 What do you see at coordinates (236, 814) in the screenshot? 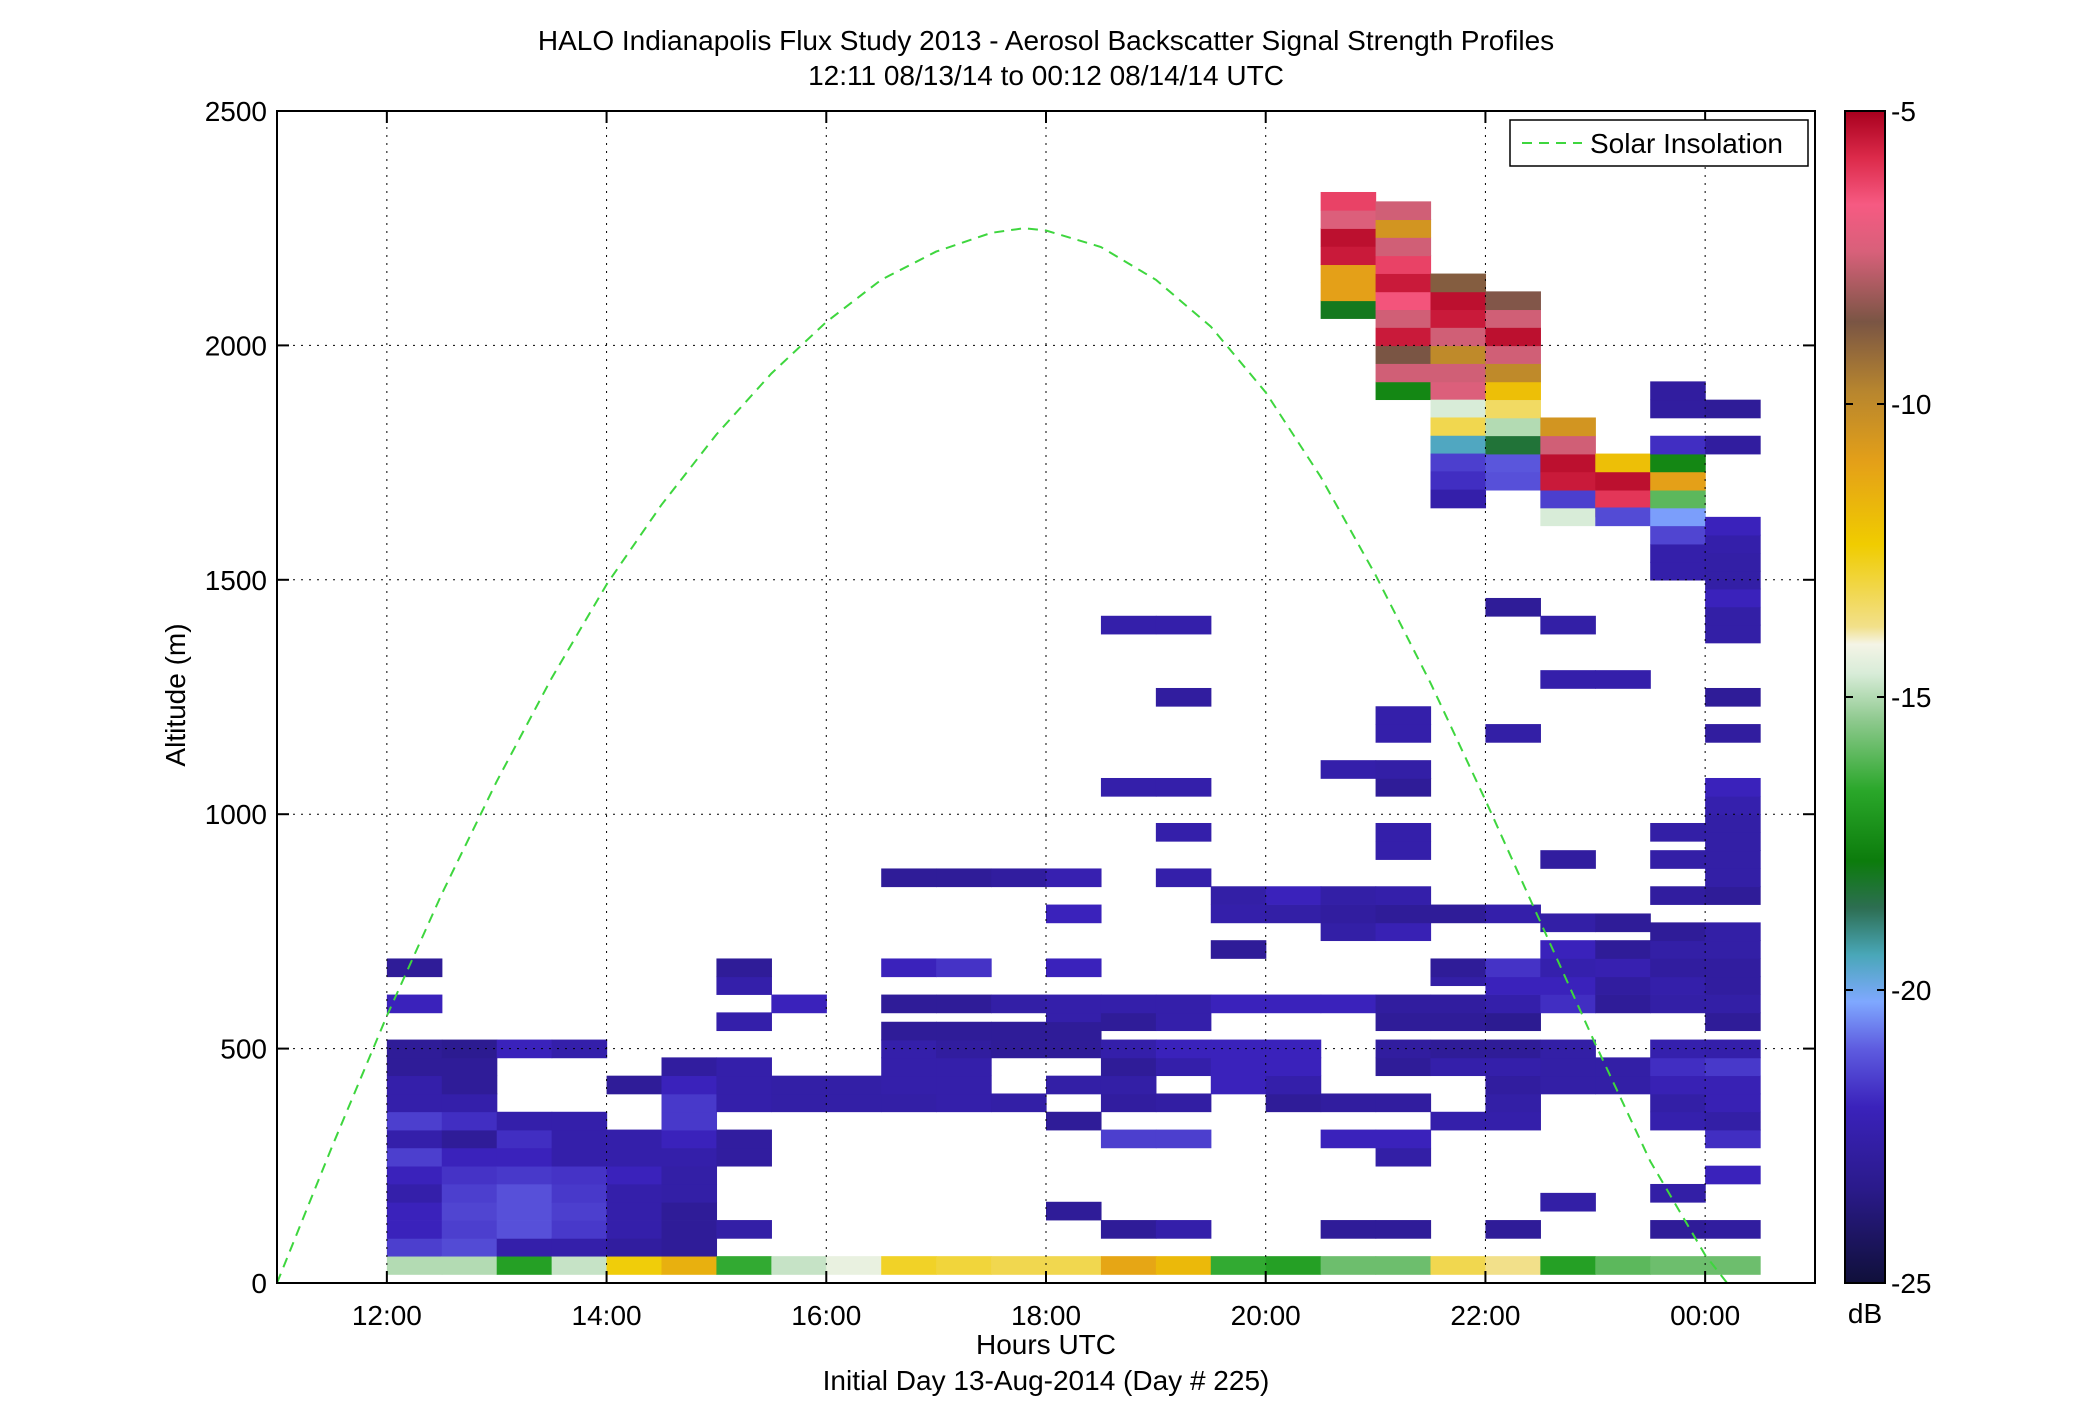
I see `y-tick-label: 1000` at bounding box center [236, 814].